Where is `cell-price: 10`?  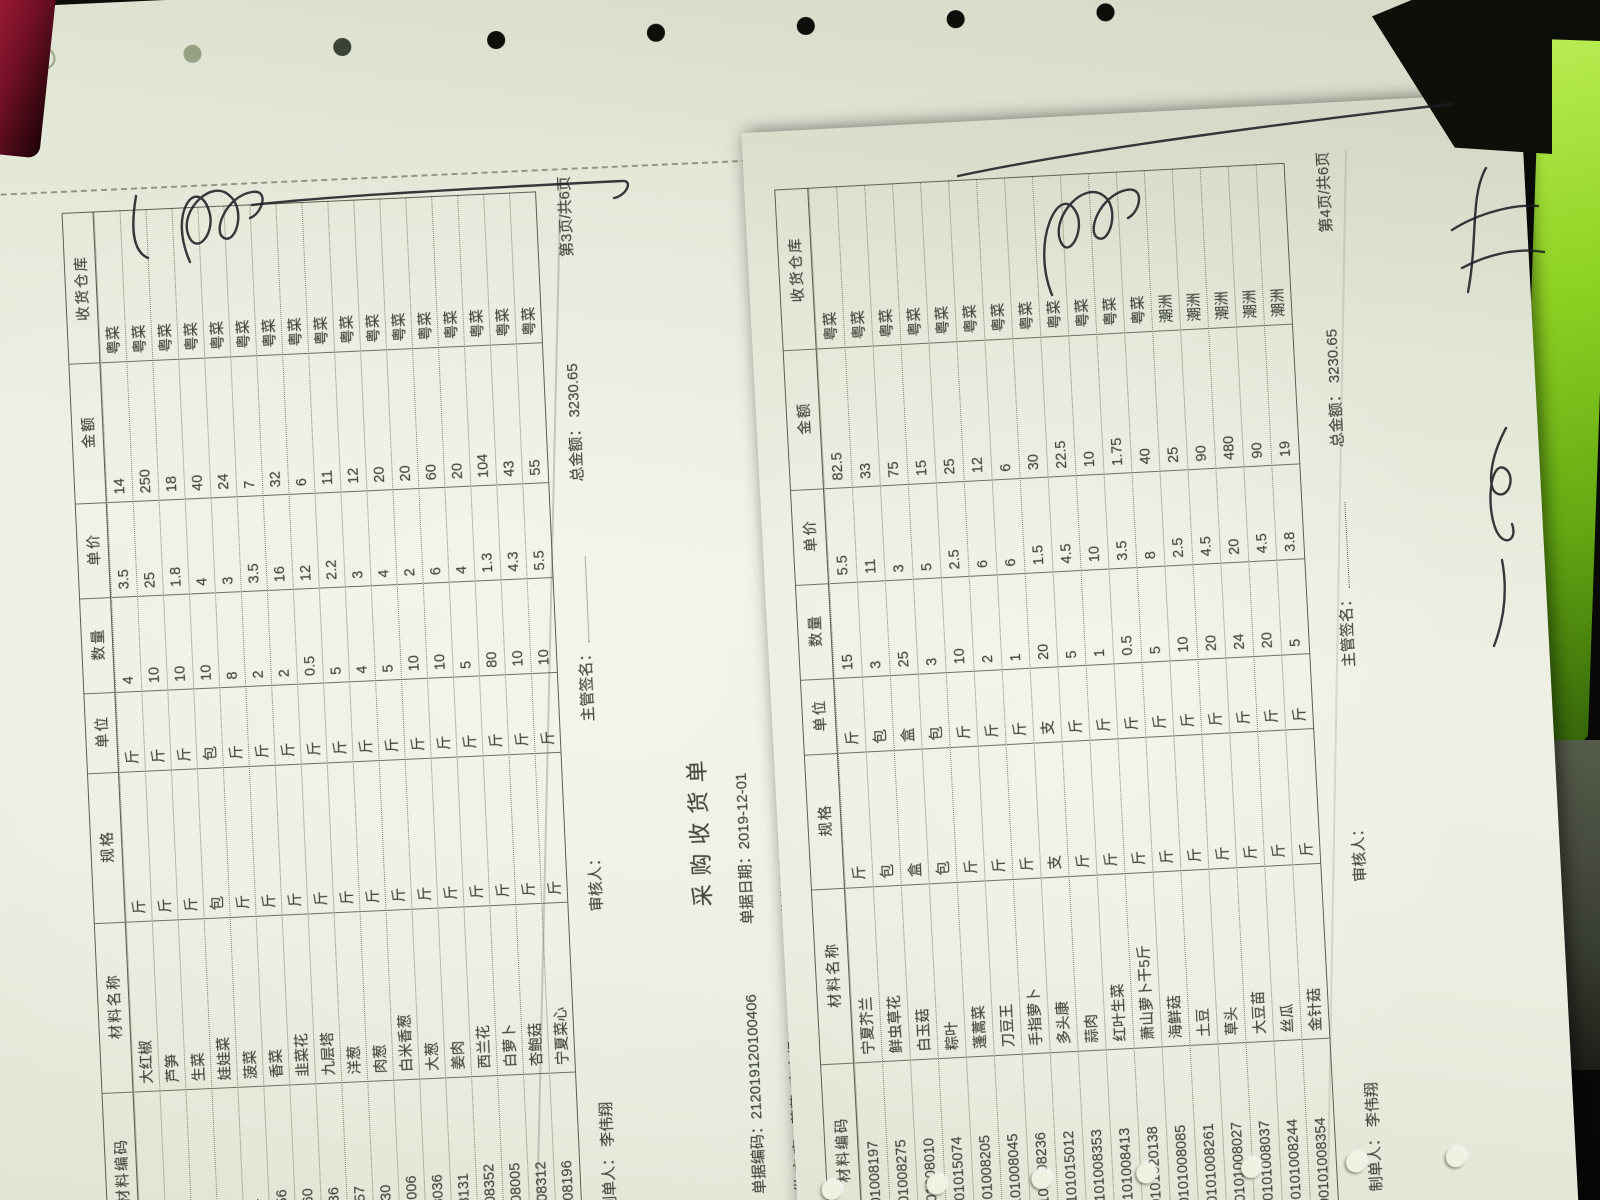 cell-price: 10 is located at coordinates (1092, 521).